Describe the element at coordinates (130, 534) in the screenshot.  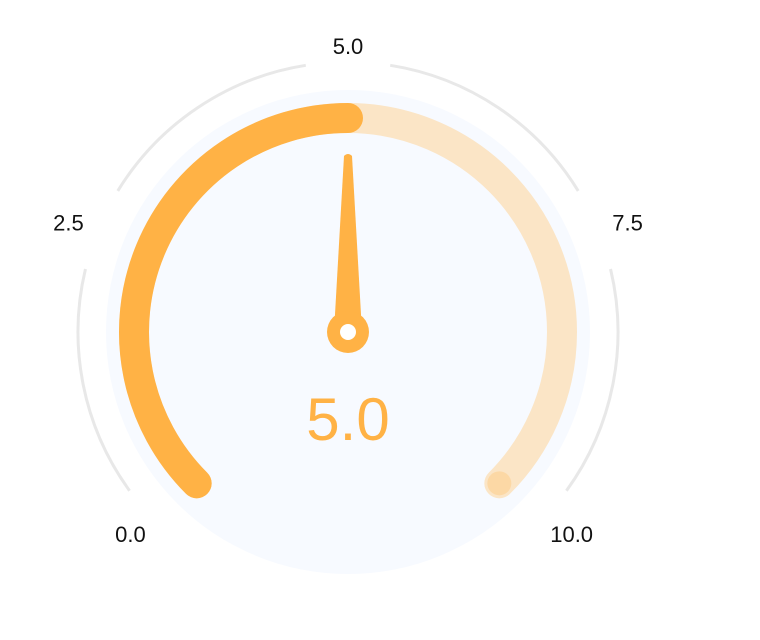
I see `tick-label: 0.0` at that location.